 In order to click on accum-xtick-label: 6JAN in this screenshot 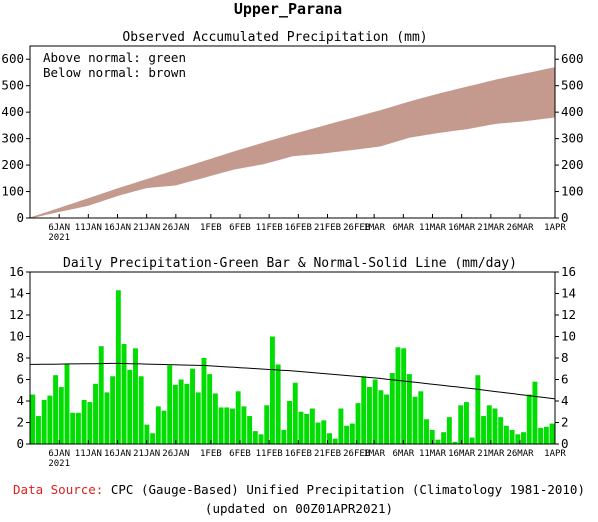, I will do `click(59, 228)`.